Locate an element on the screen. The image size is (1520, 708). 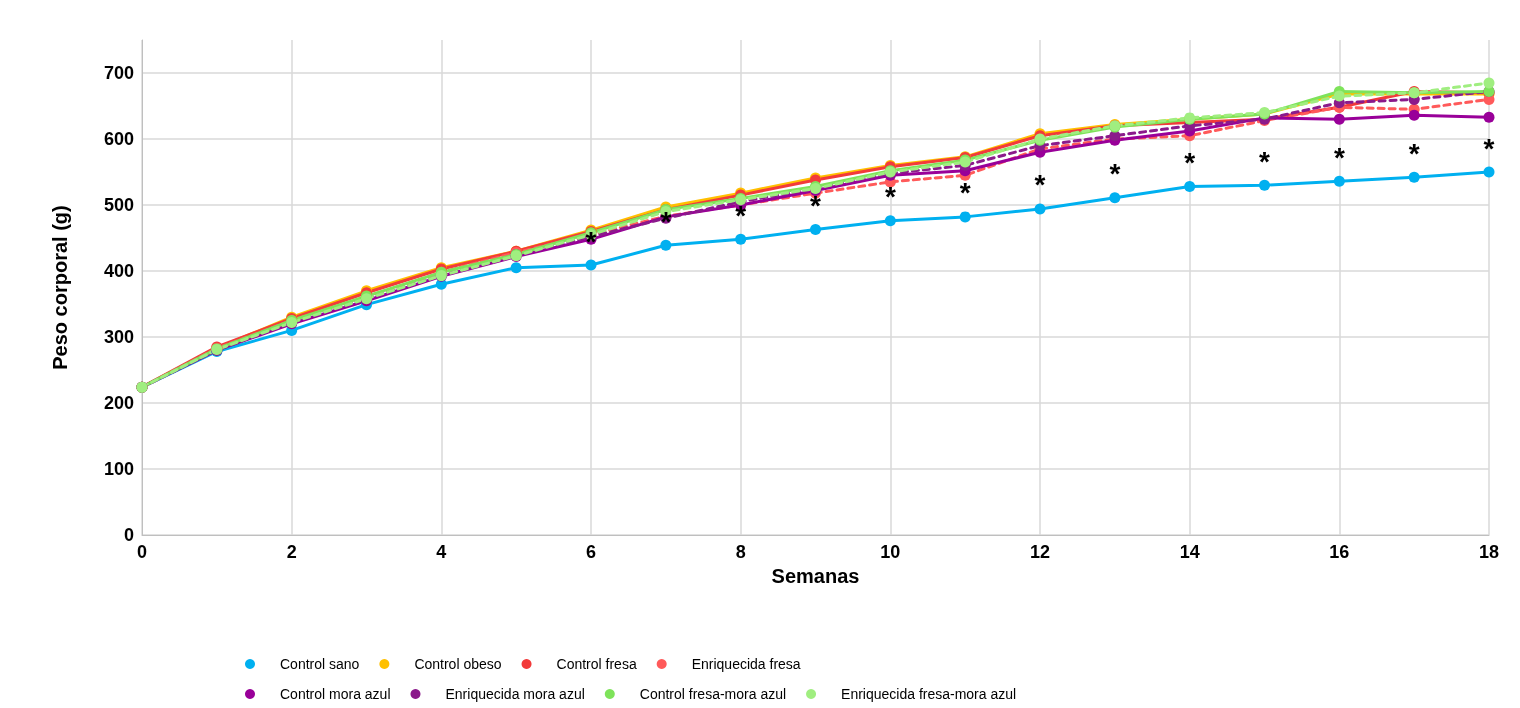
legend-label: Control fresa is located at coordinates (596, 664).